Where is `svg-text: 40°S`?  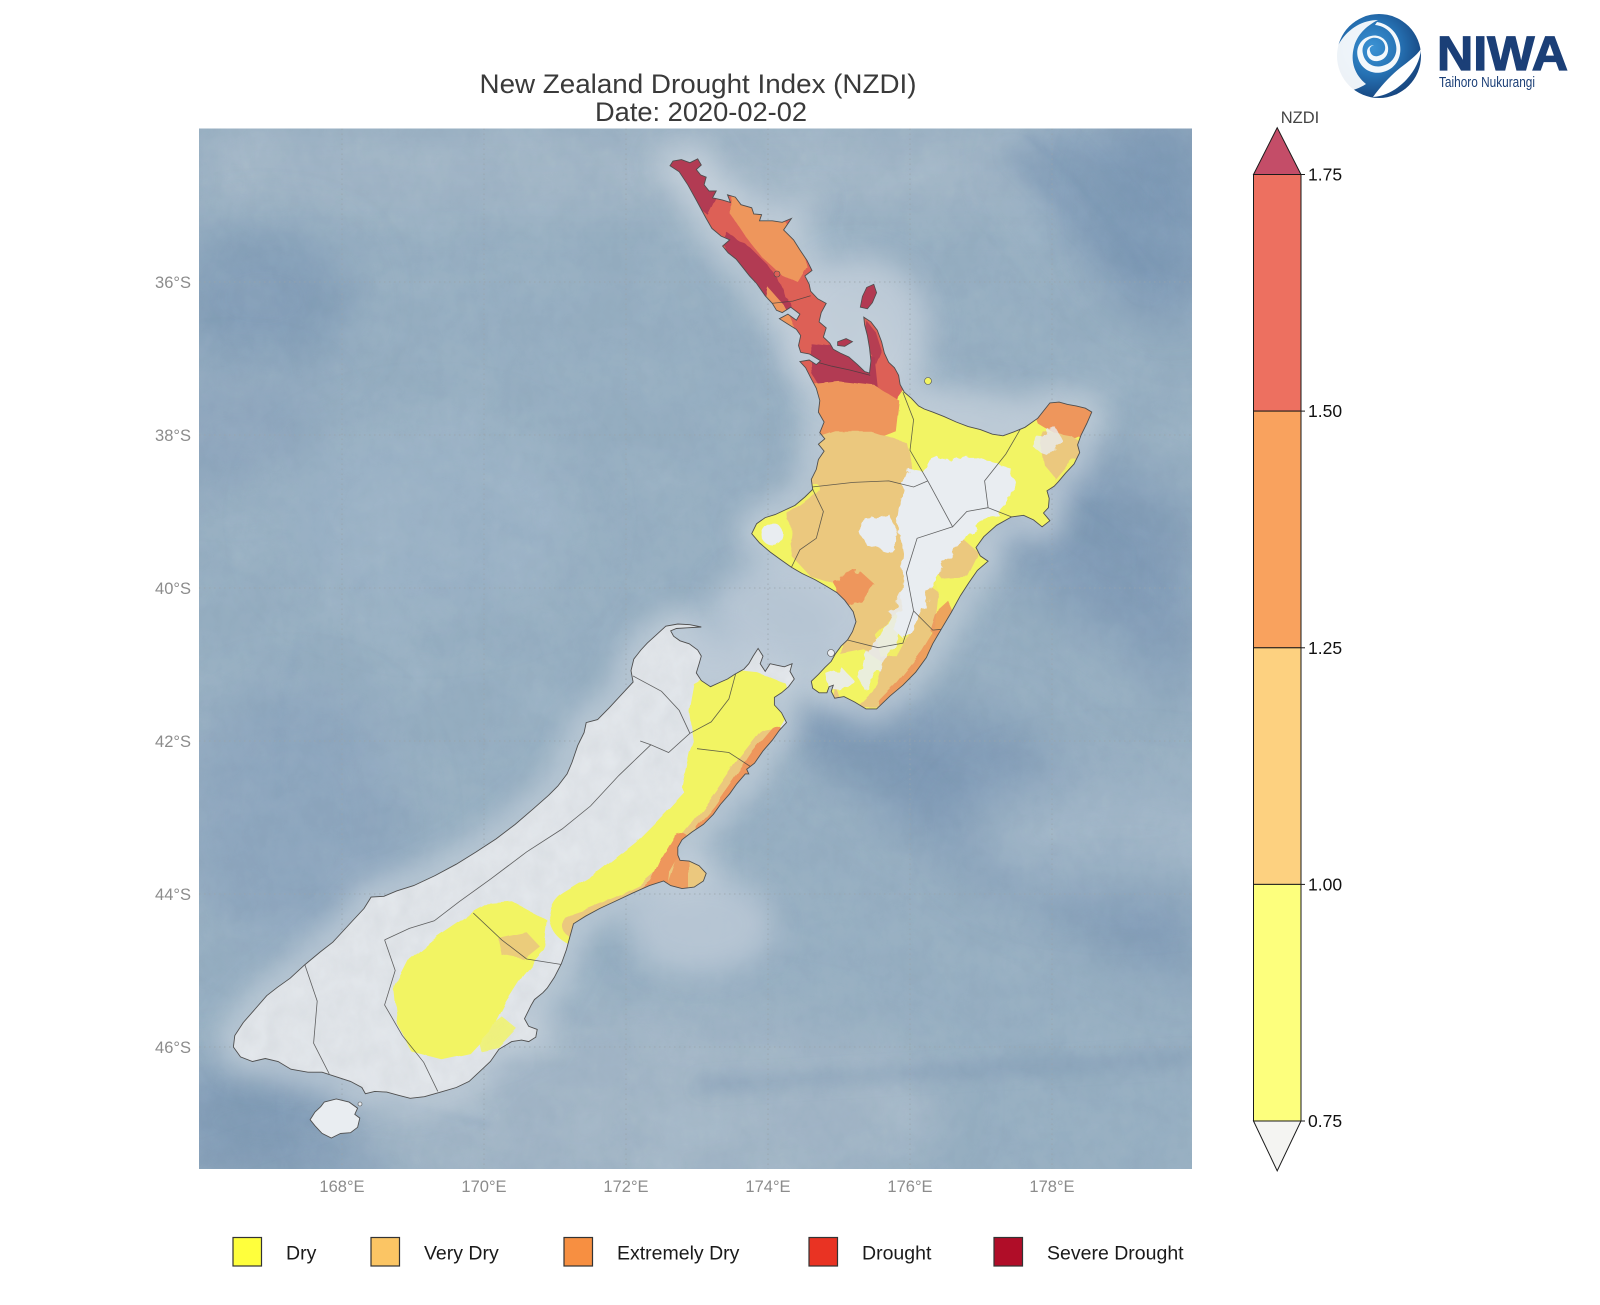 svg-text: 40°S is located at coordinates (173, 589).